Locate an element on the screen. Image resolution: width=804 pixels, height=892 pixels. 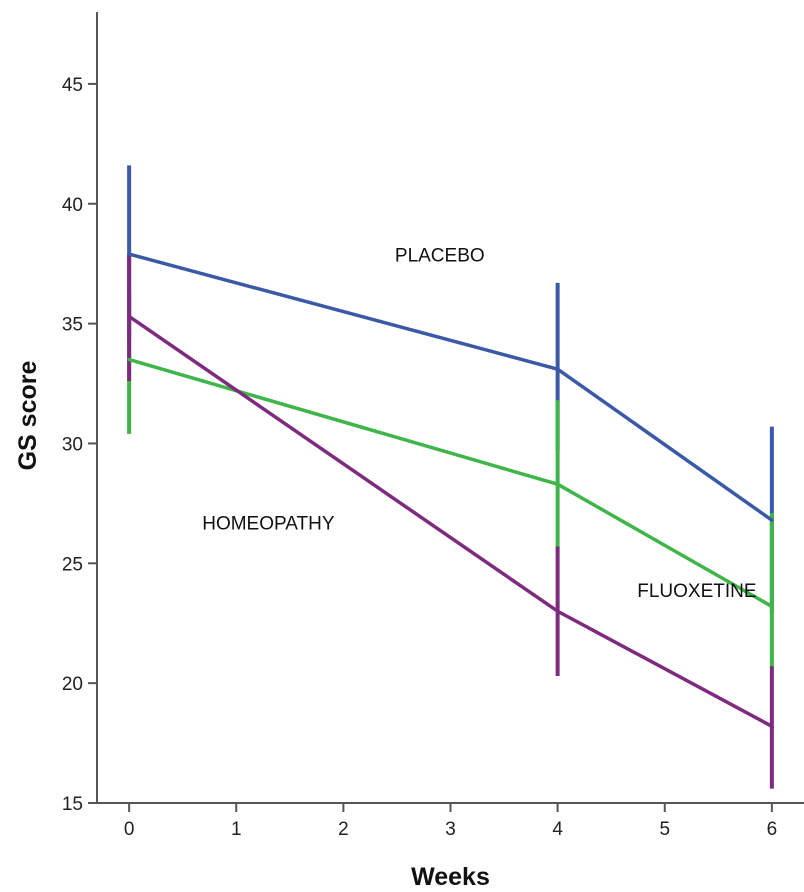
x-tick-label: 5 is located at coordinates (664, 829).